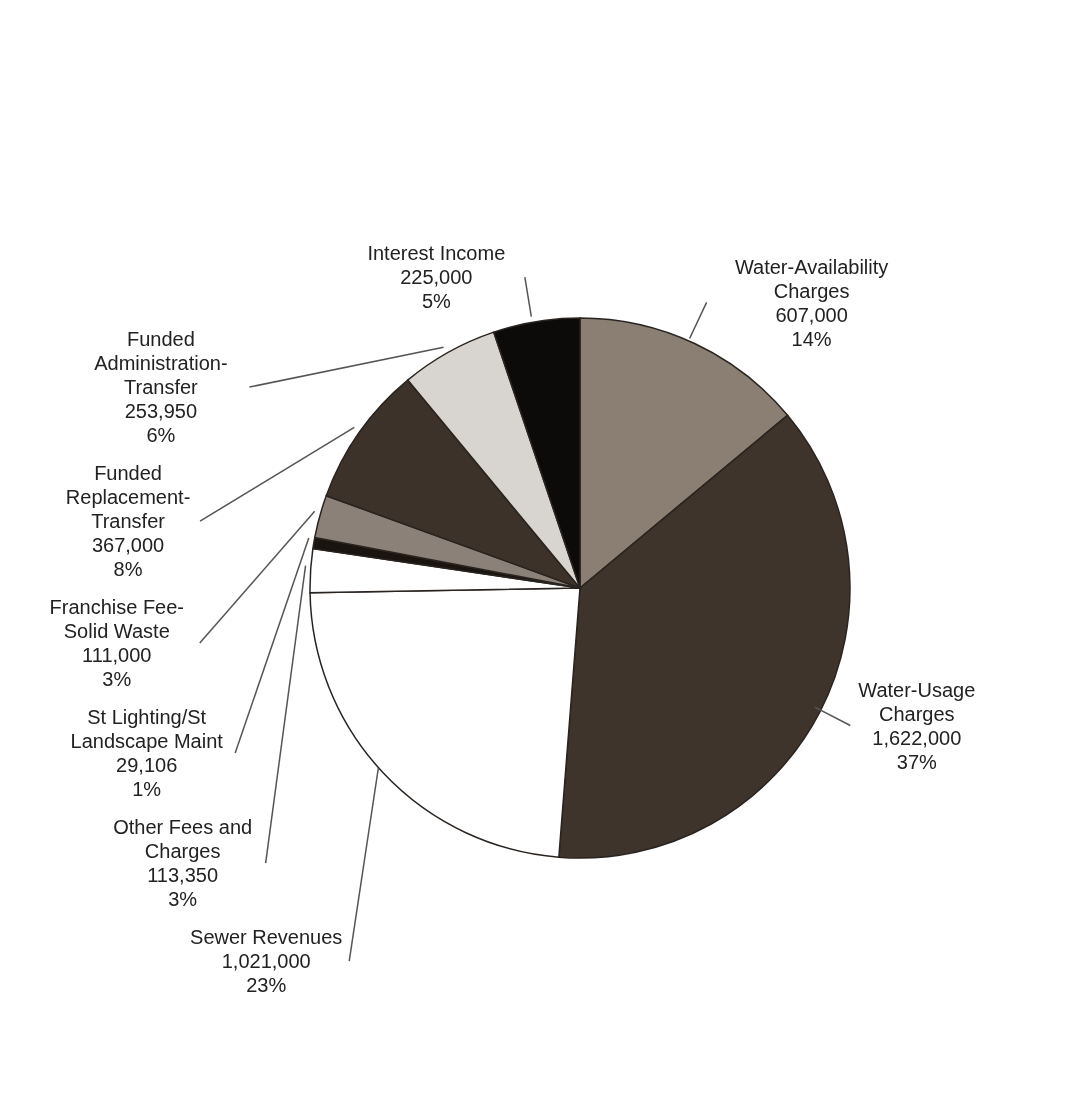  I want to click on slice-label: Sewer Revenues, so click(266, 937).